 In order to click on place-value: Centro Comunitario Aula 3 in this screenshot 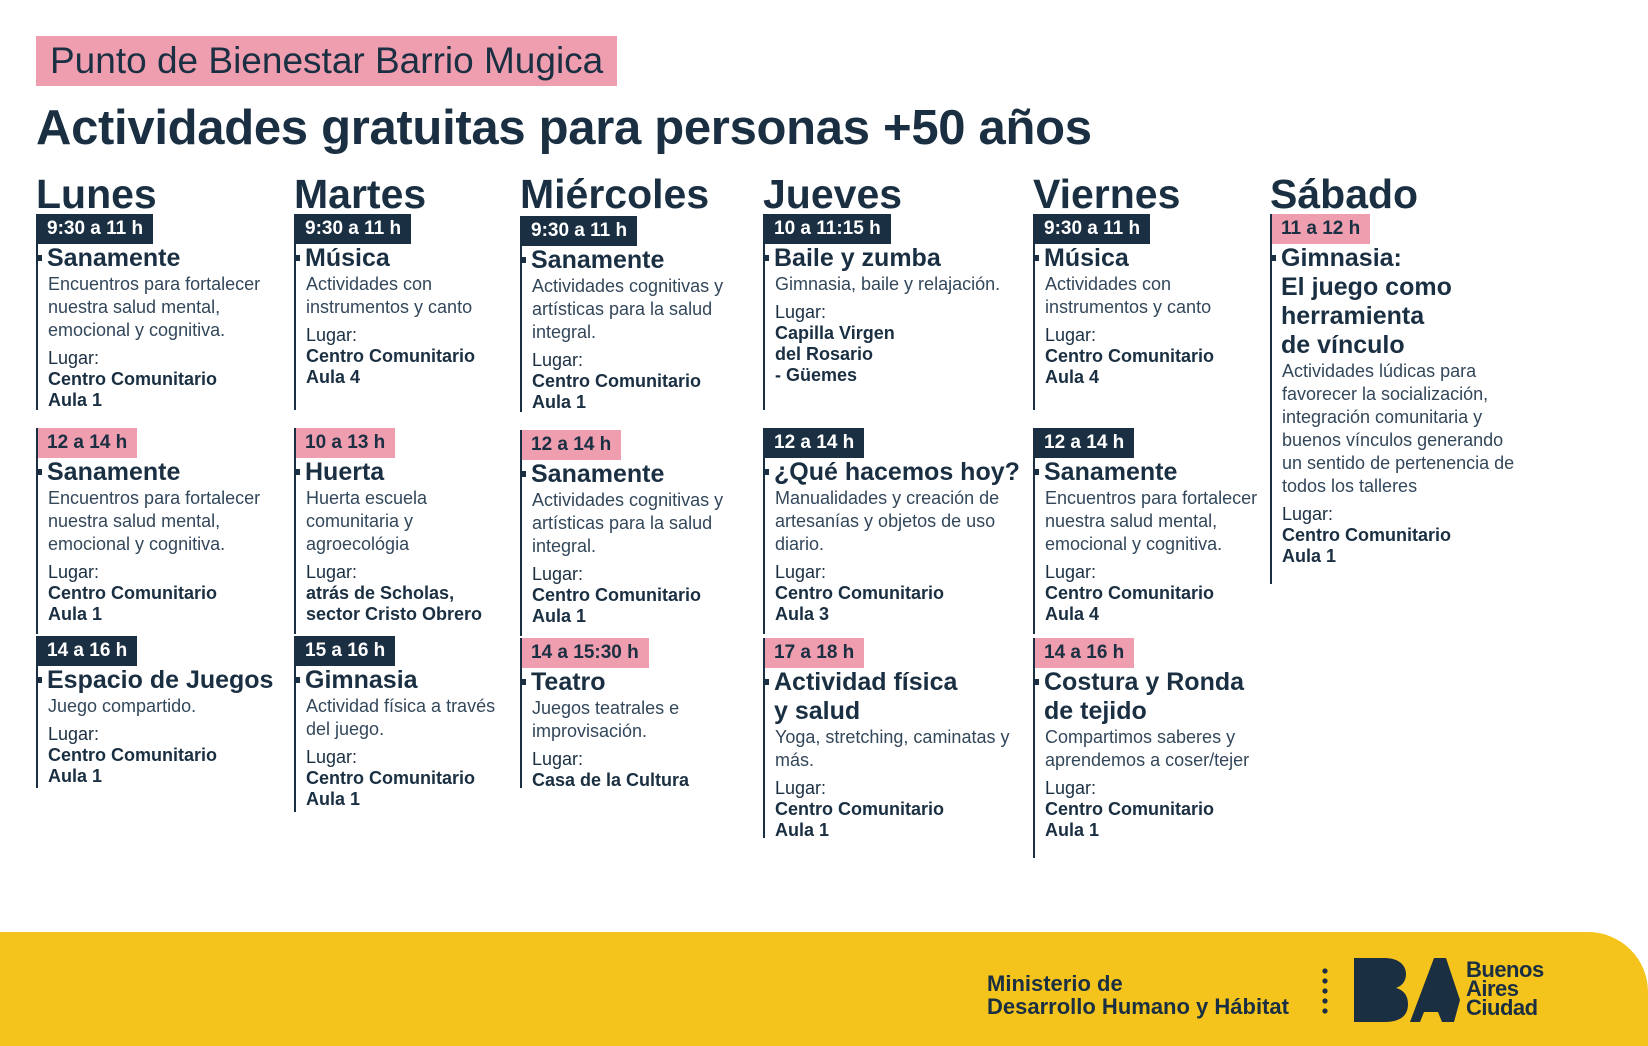, I will do `click(859, 603)`.